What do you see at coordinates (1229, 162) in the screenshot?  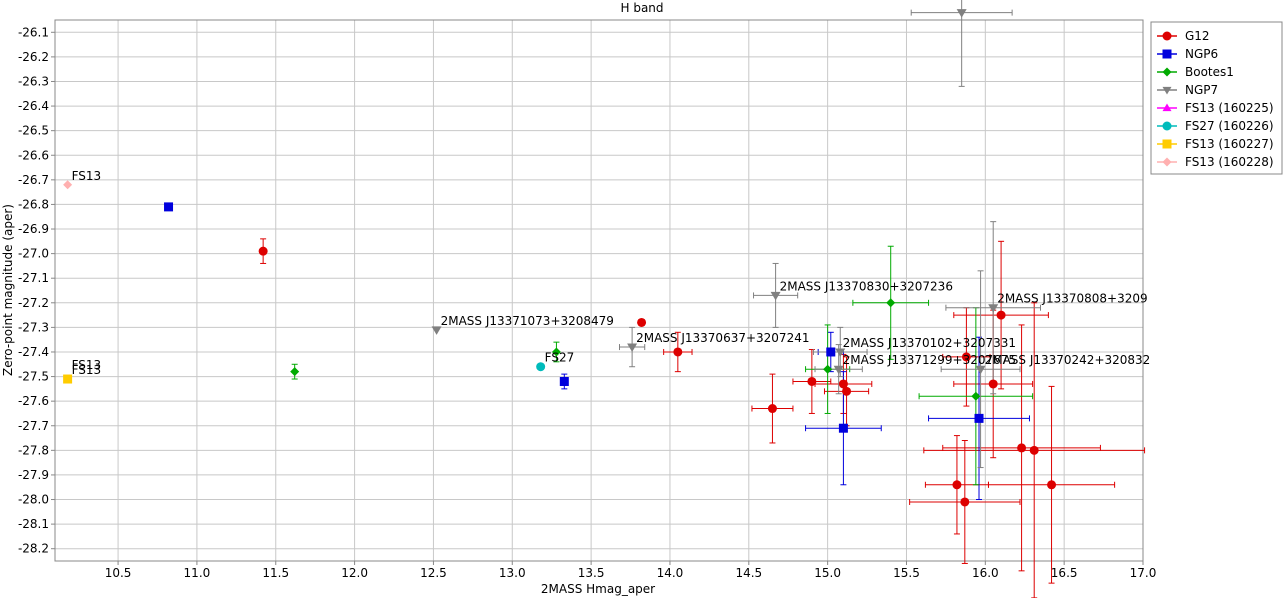 I see `legend-label: FS13 (160228)` at bounding box center [1229, 162].